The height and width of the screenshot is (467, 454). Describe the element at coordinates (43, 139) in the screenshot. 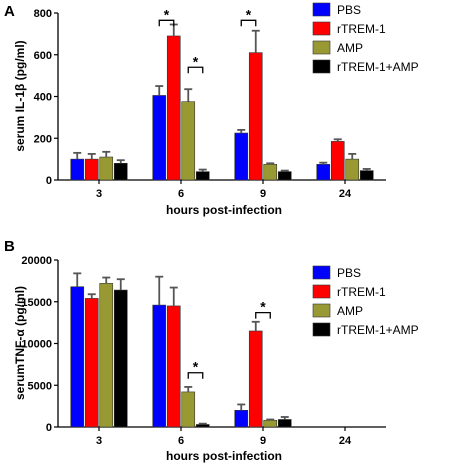

I see `y-tick-label: 200` at that location.